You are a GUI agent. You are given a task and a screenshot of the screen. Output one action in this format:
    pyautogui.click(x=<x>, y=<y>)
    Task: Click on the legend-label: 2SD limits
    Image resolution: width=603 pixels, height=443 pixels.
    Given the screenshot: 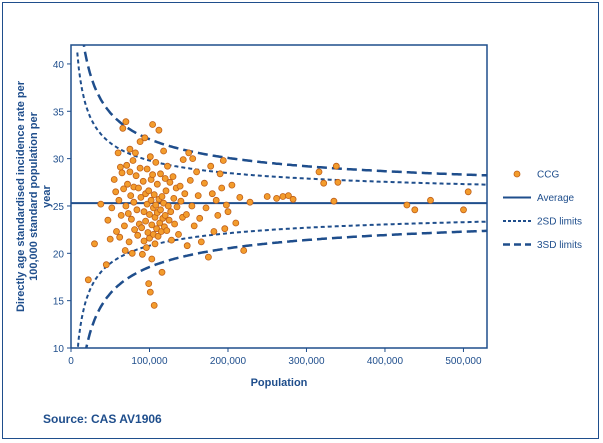 What is the action you would take?
    pyautogui.click(x=559, y=222)
    